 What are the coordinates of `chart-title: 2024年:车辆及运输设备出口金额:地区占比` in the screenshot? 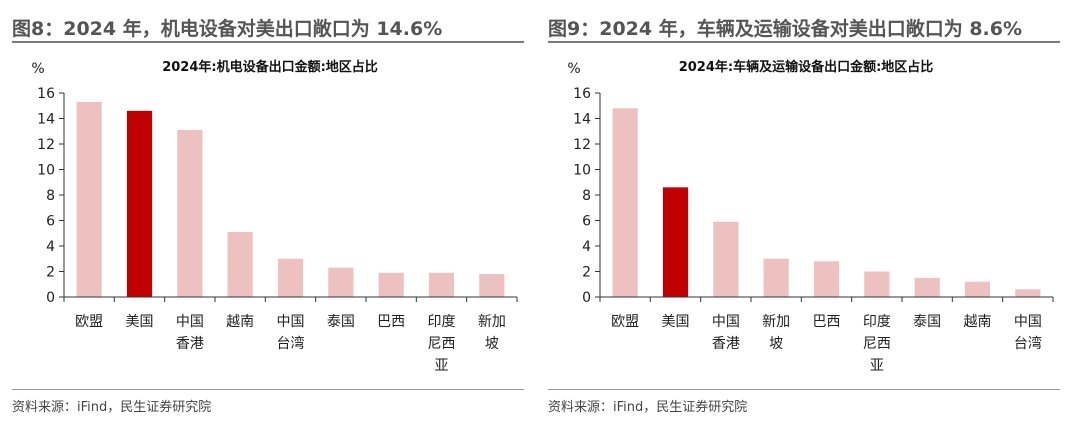 It's located at (806, 67).